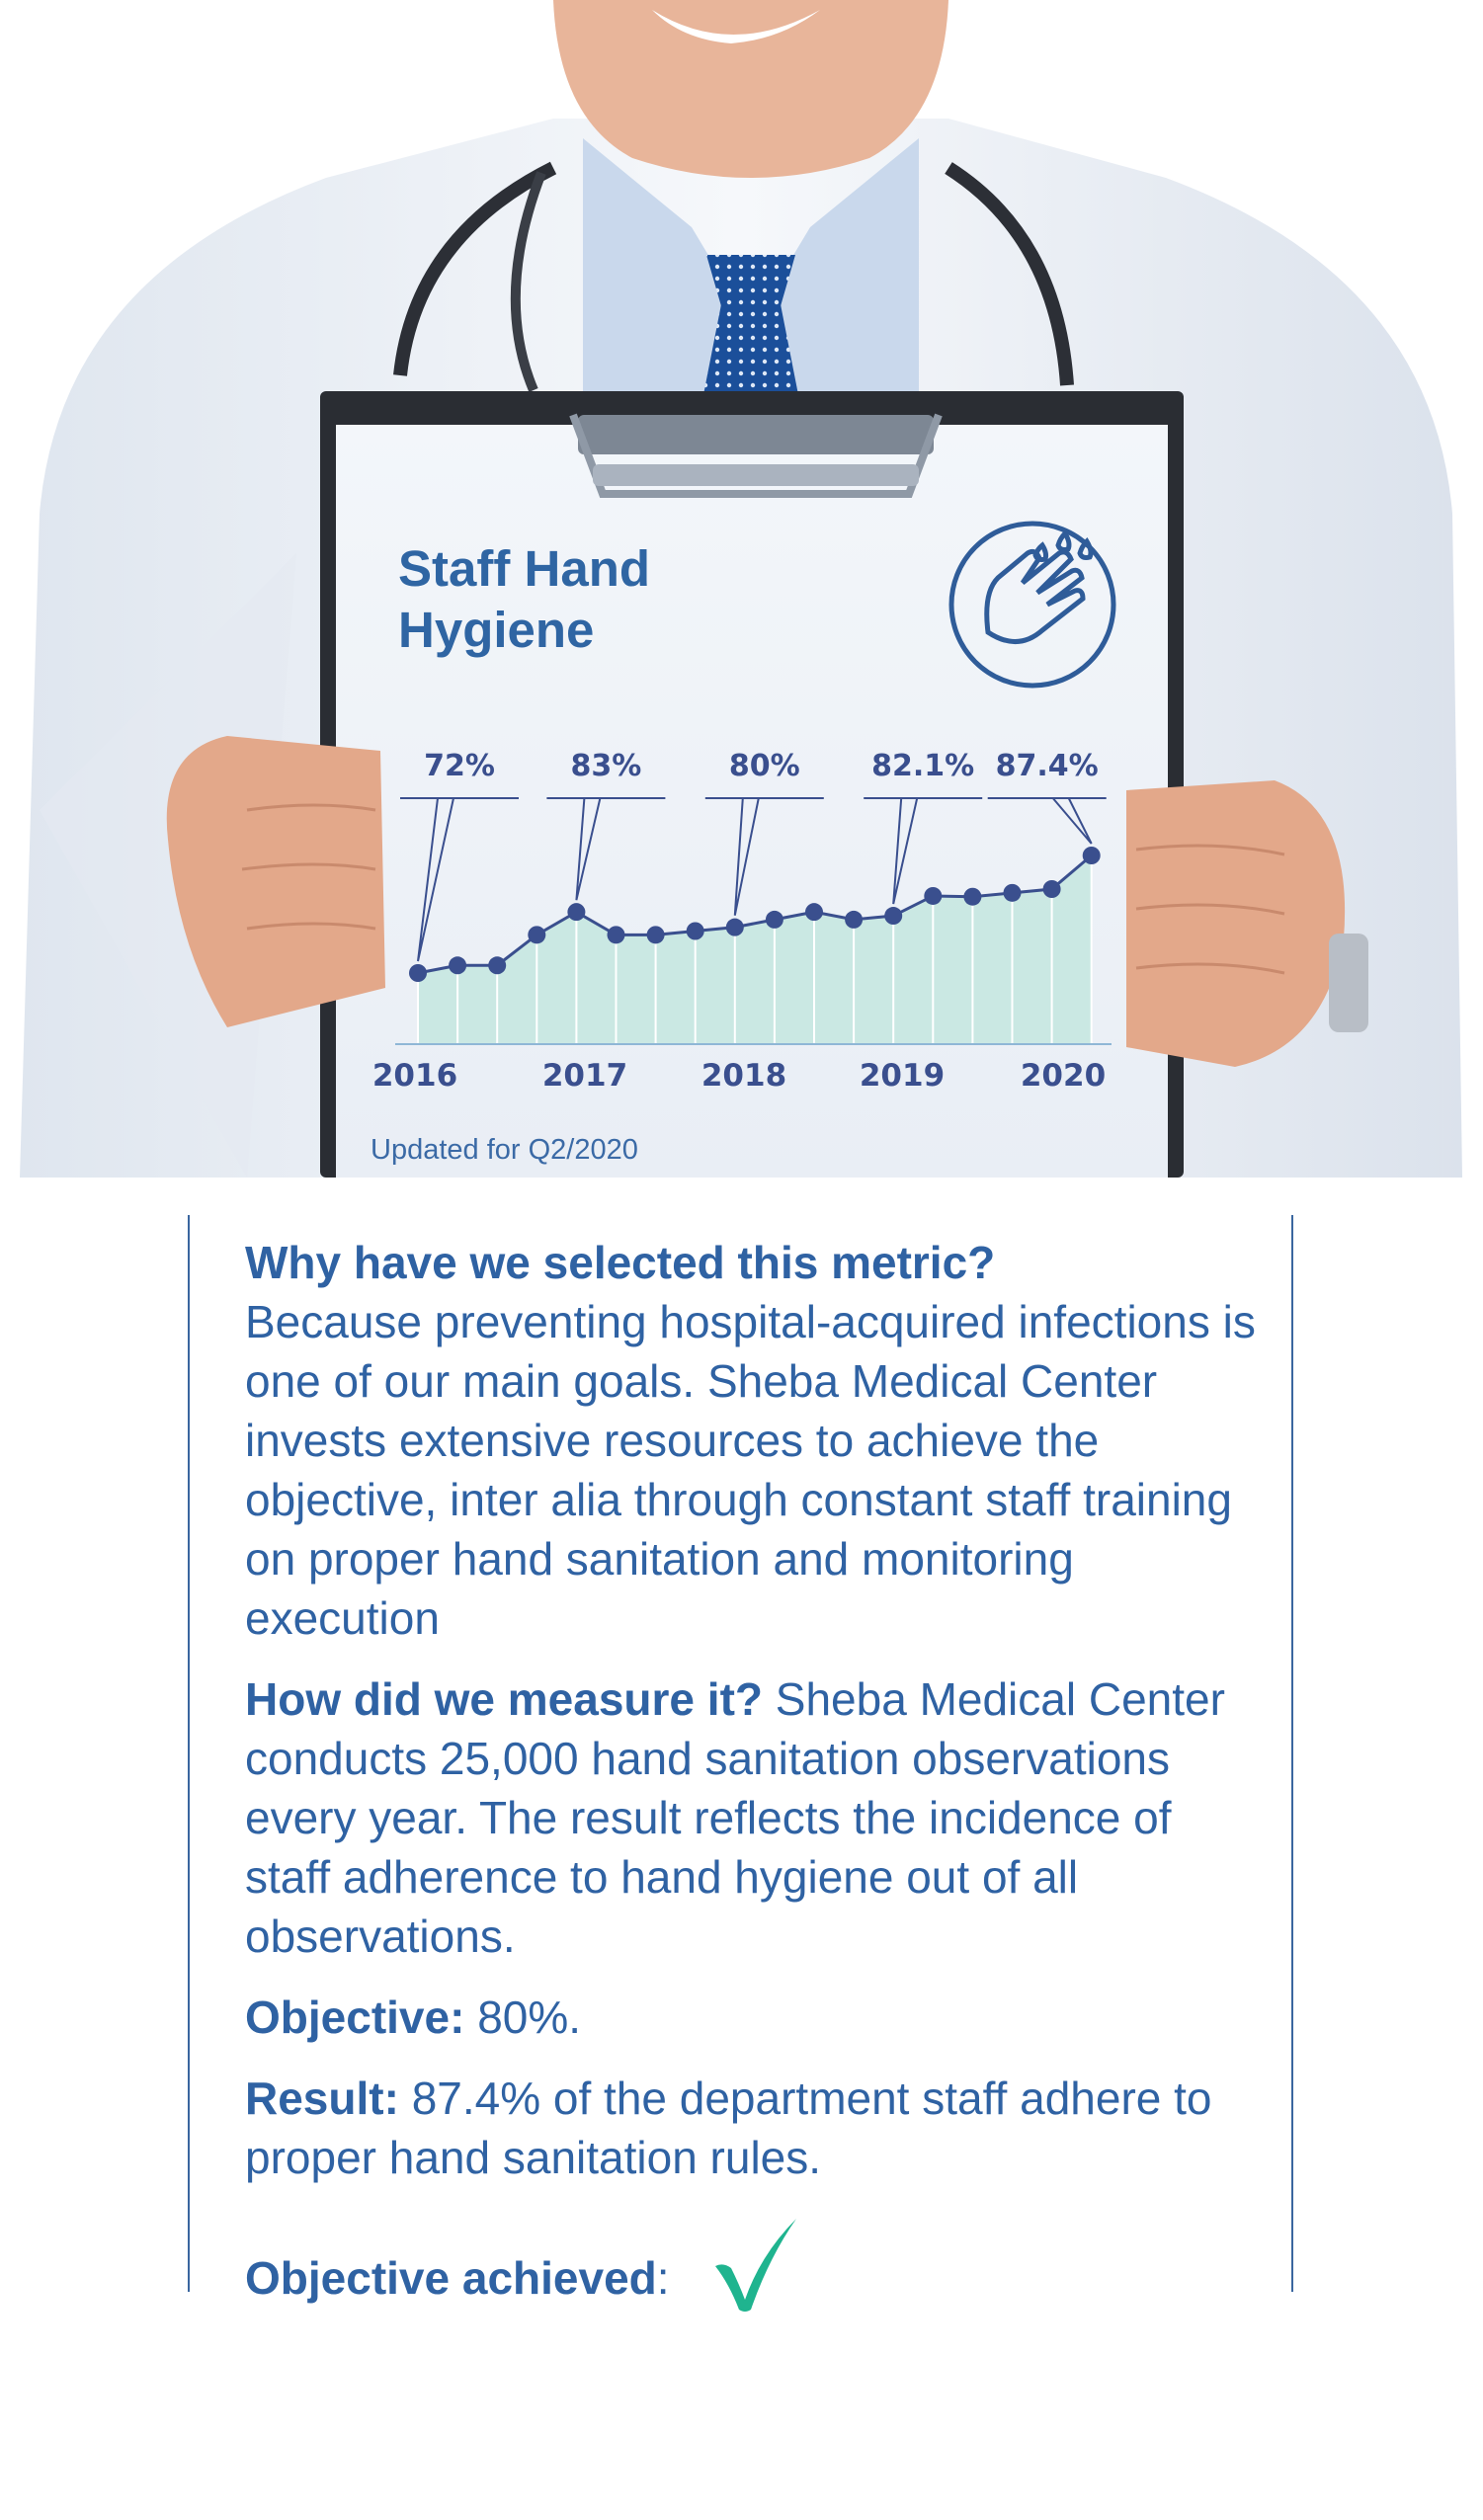 The image size is (1483, 2520). What do you see at coordinates (355, 2017) in the screenshot?
I see `objective-label: Objective:` at bounding box center [355, 2017].